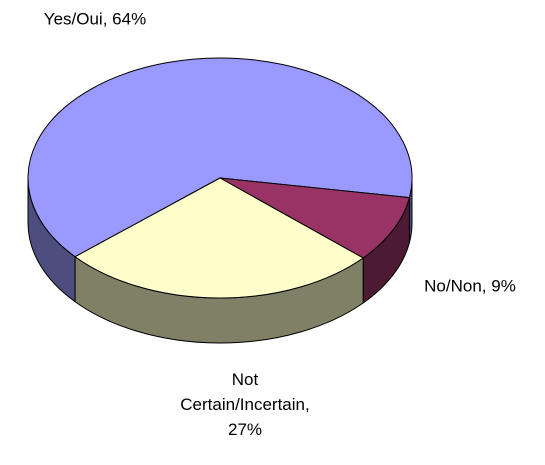 The width and height of the screenshot is (545, 465). What do you see at coordinates (244, 404) in the screenshot?
I see `data-label: Not Certain/Incertain, 27%` at bounding box center [244, 404].